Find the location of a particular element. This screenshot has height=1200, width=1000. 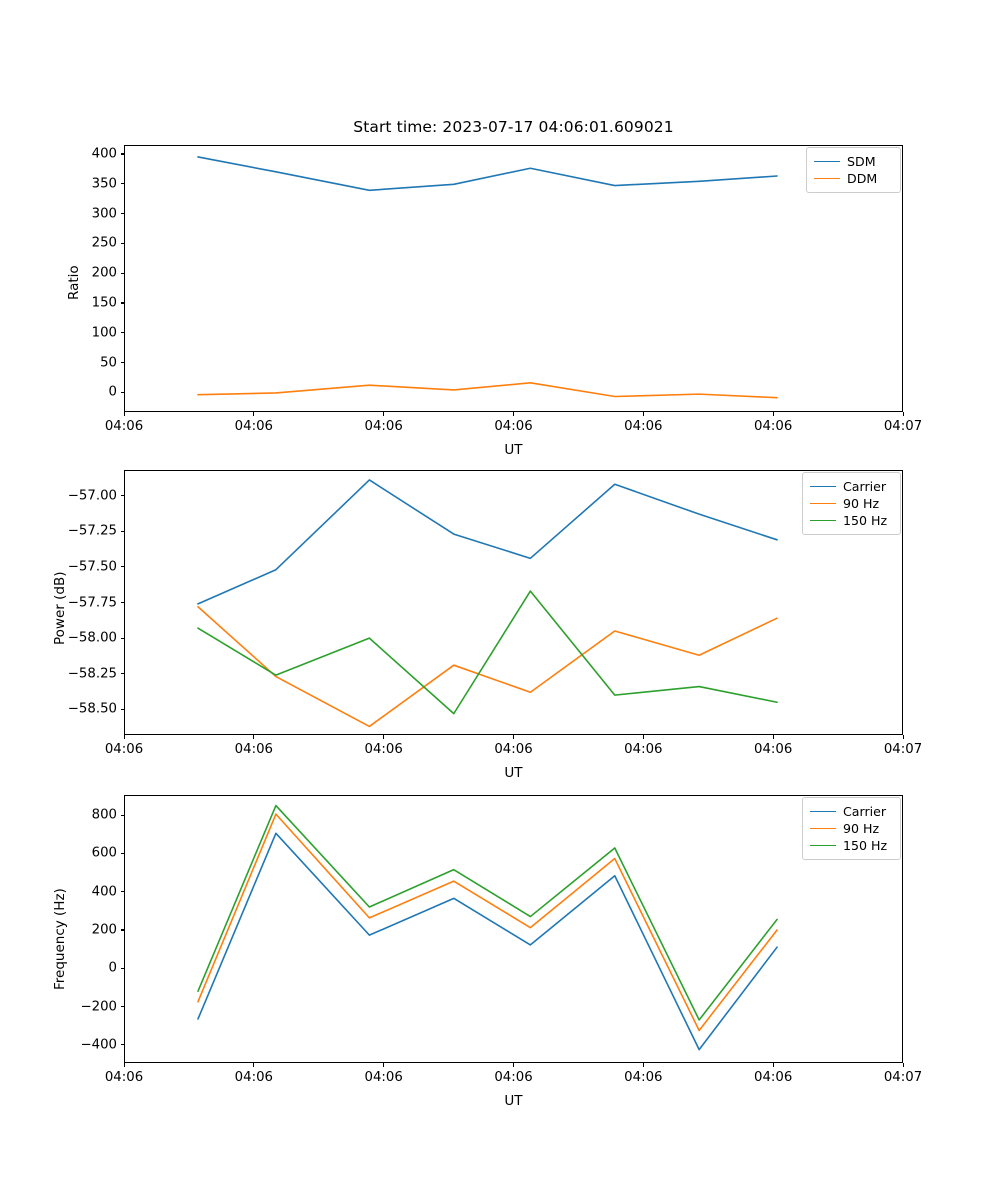

ytick-label: 350 is located at coordinates (104, 184).